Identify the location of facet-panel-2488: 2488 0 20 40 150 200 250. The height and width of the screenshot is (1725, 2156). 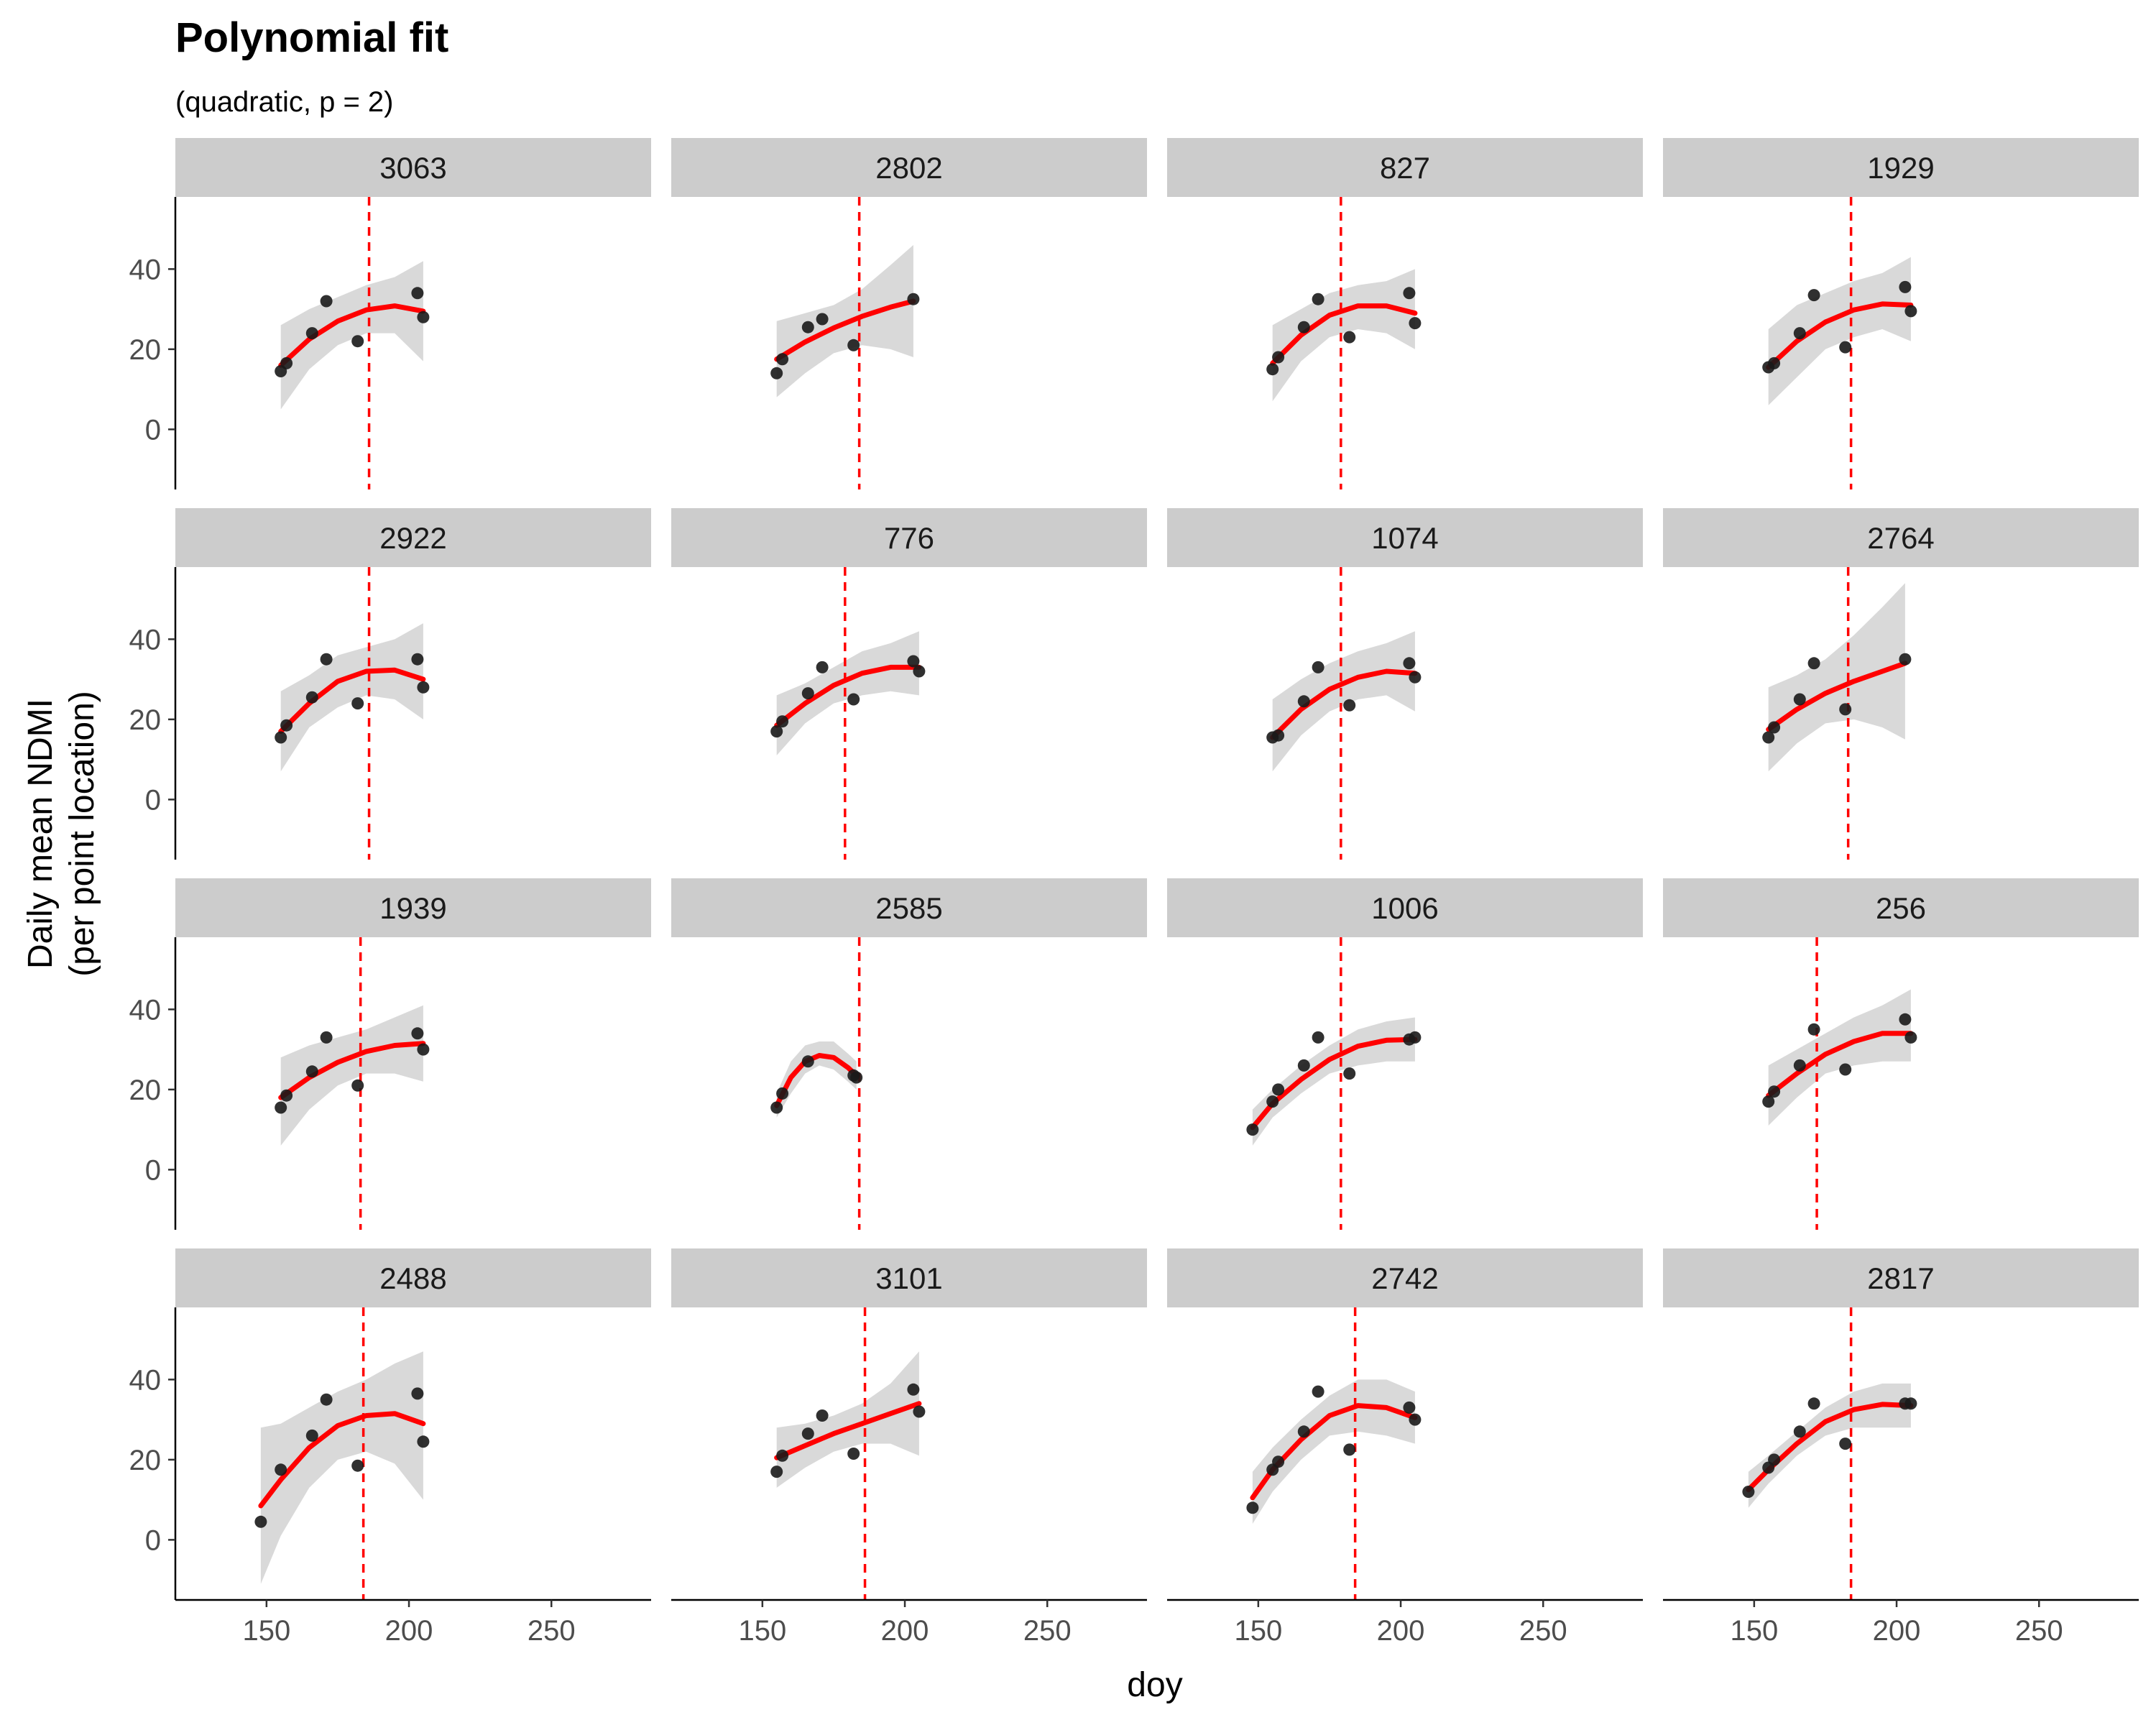
(390, 1447).